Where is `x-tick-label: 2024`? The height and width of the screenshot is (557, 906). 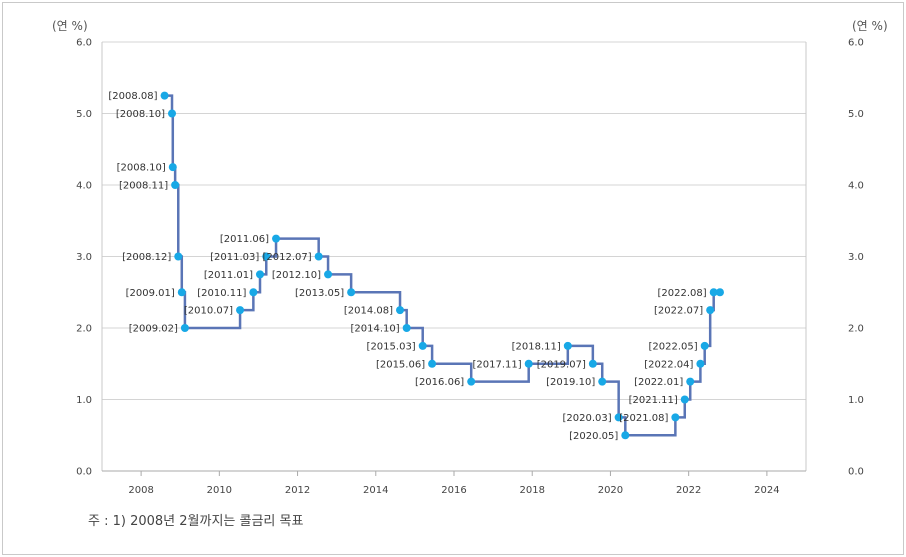 x-tick-label: 2024 is located at coordinates (766, 490).